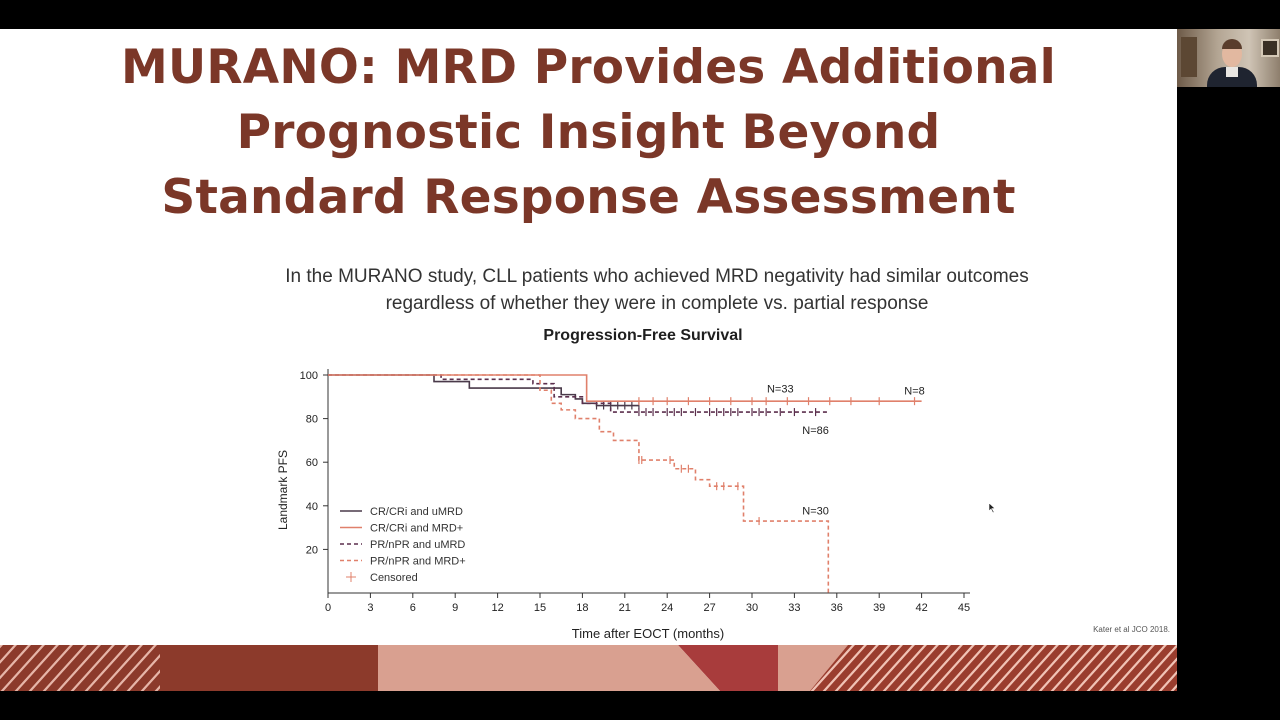  I want to click on slide-title-line-3: Standard Response Assessment, so click(588, 197).